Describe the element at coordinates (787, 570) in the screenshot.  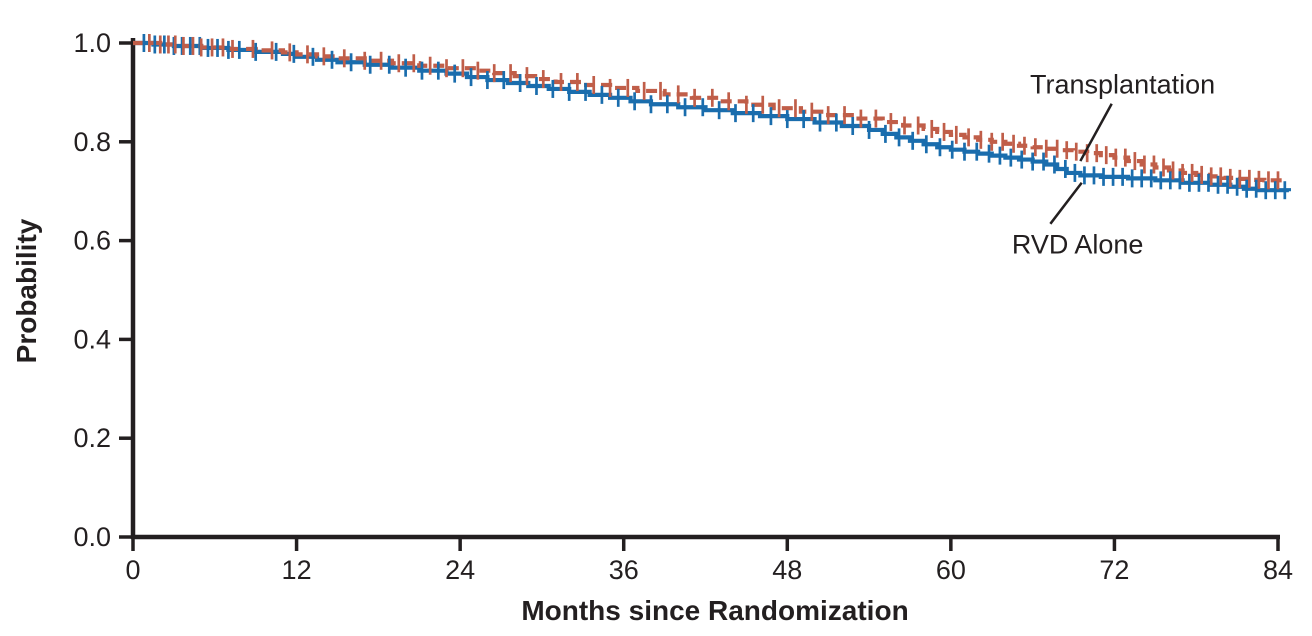
I see `x-tick-label: 48` at that location.